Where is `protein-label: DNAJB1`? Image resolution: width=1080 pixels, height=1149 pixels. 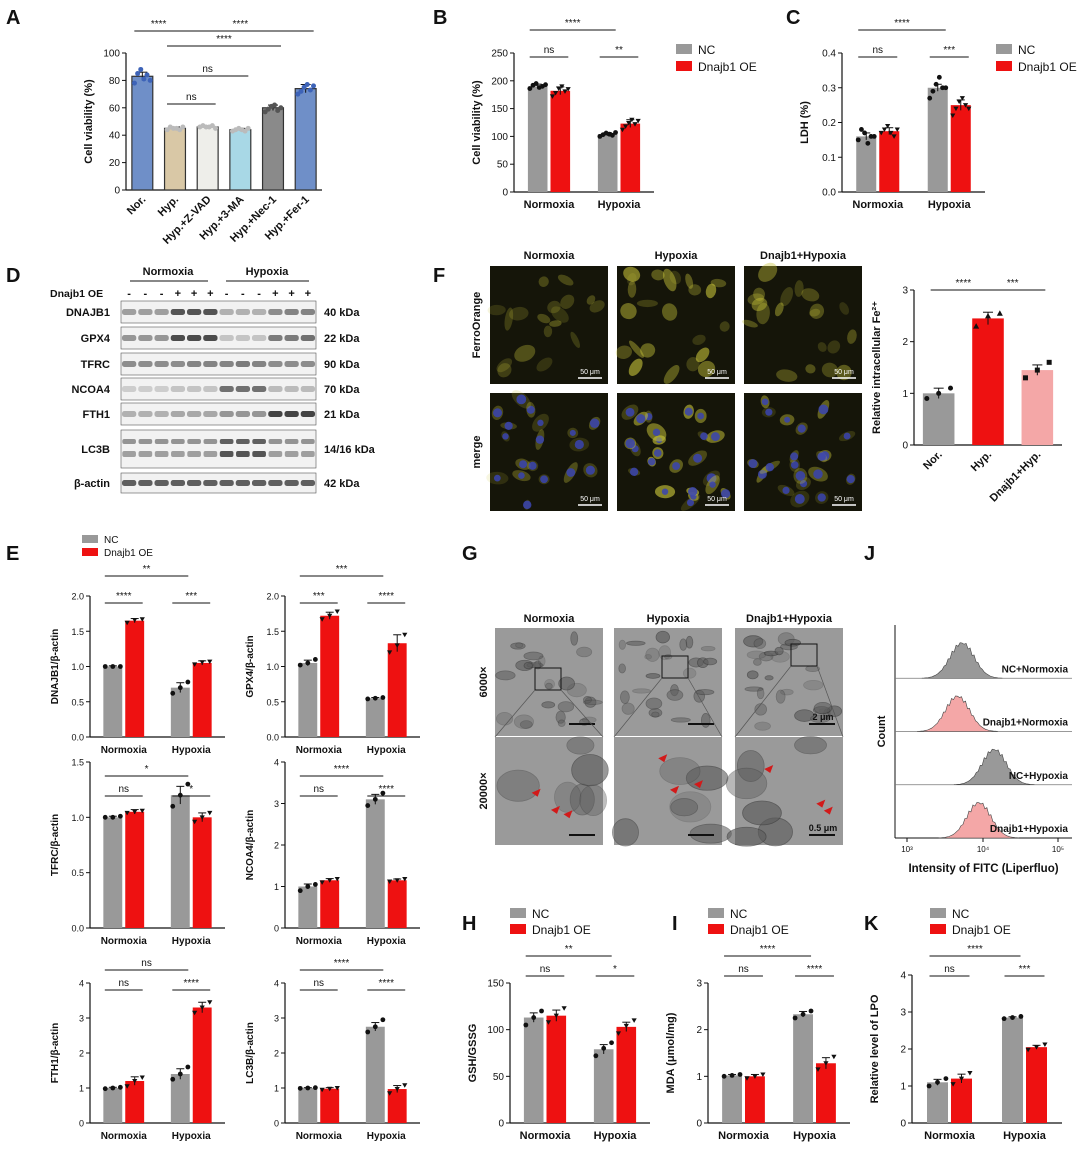
protein-label: DNAJB1 is located at coordinates (88, 313).